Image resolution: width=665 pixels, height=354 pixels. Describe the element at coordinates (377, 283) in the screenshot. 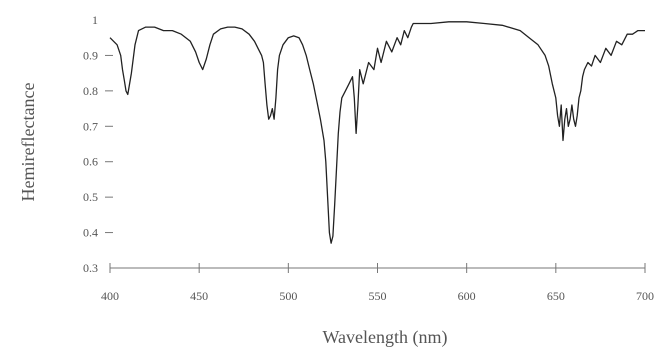

I see `x-axis: 400 450 500 550 600 650 700` at that location.